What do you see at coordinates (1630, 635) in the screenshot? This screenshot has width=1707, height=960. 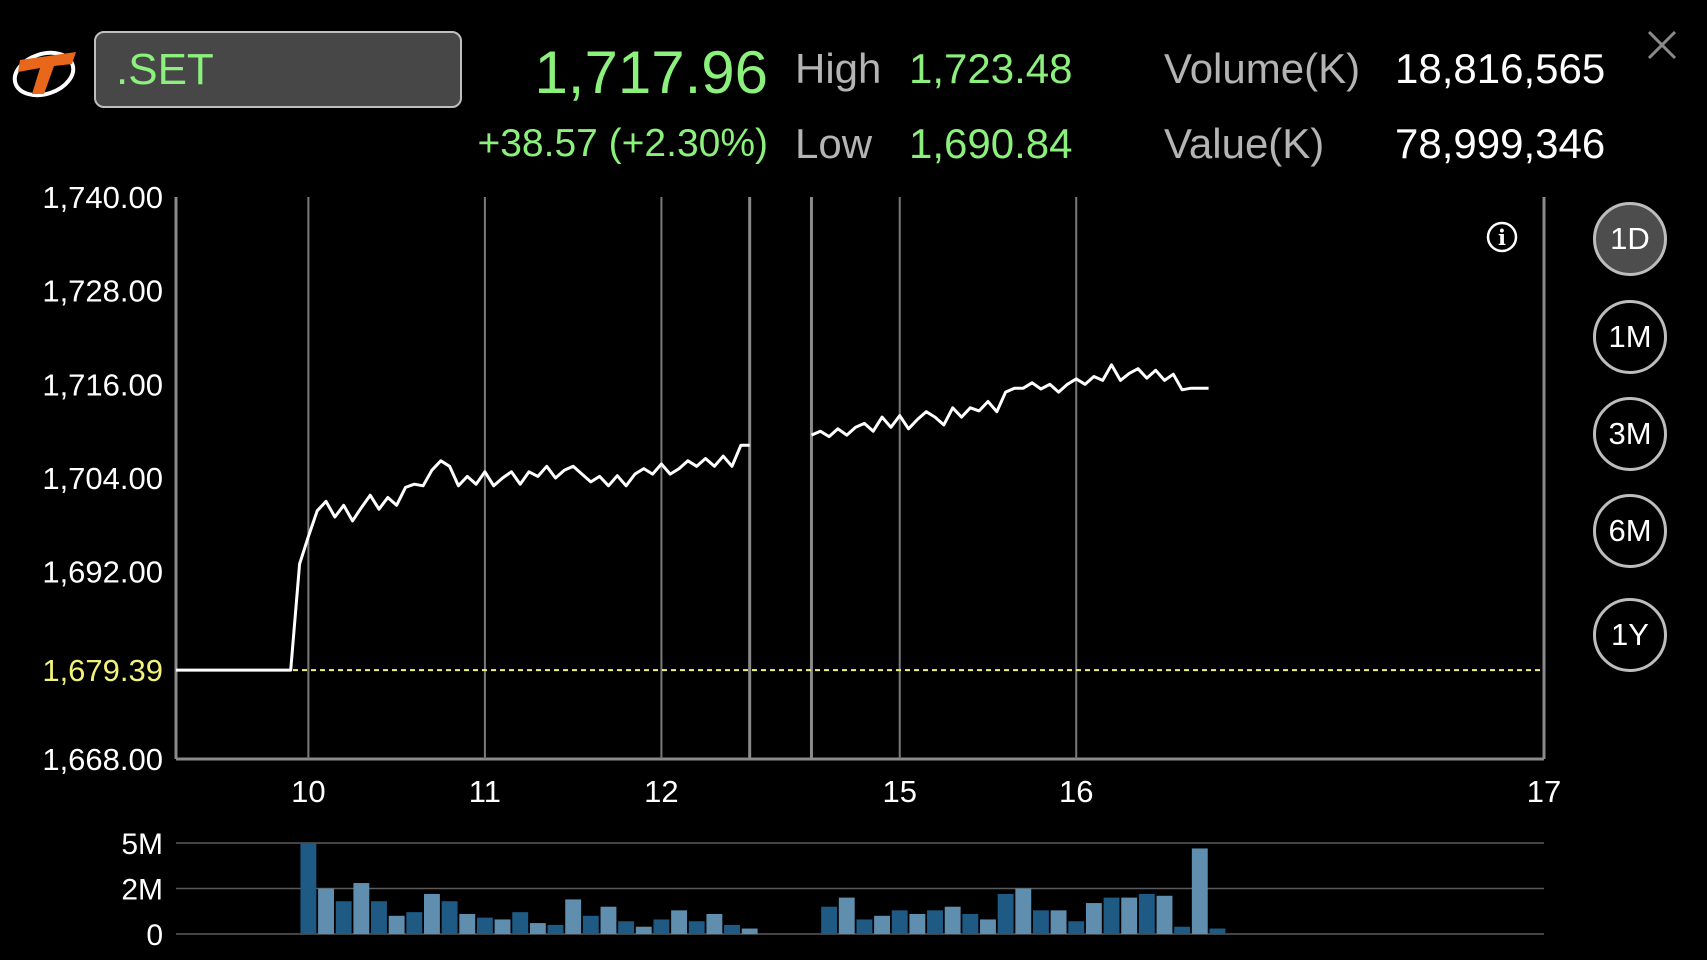 I see `range-button-1y: 1Y` at bounding box center [1630, 635].